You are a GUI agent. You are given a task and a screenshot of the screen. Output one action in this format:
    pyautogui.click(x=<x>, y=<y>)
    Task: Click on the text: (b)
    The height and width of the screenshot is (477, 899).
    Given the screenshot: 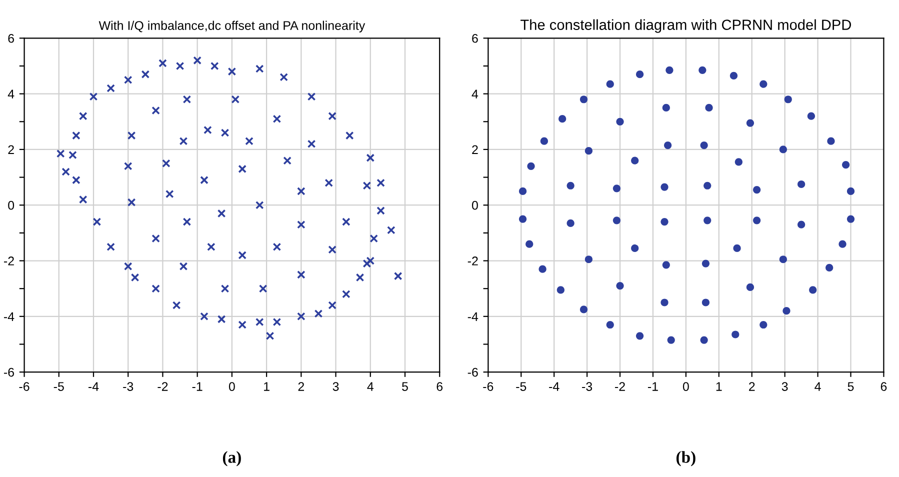 What is the action you would take?
    pyautogui.click(x=686, y=458)
    